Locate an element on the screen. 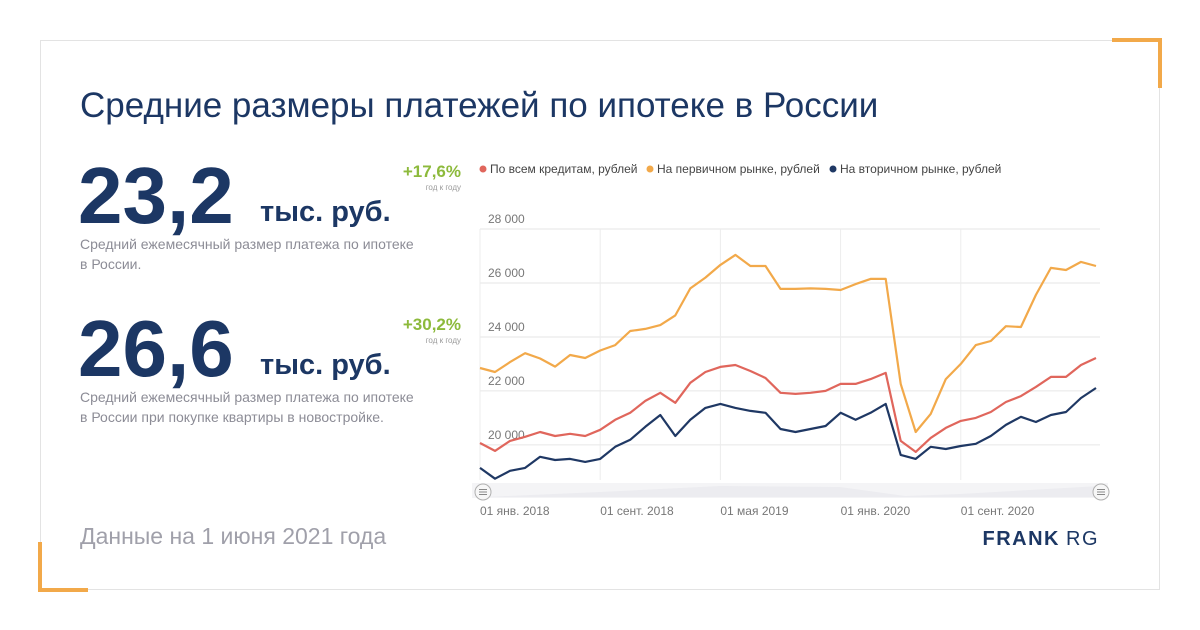 The width and height of the screenshot is (1200, 630). y-tick-label: 26 000 is located at coordinates (506, 273).